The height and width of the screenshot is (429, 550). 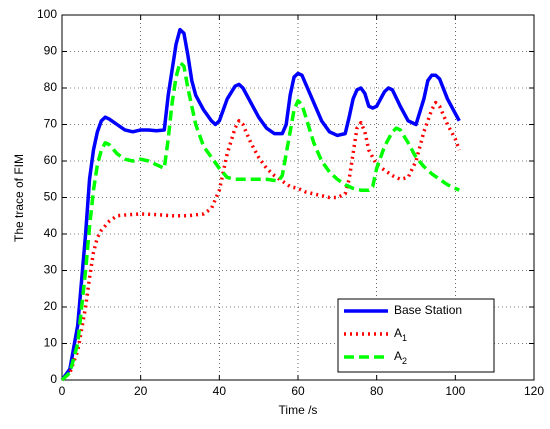 I want to click on y-tick-label: 10, so click(x=51, y=343).